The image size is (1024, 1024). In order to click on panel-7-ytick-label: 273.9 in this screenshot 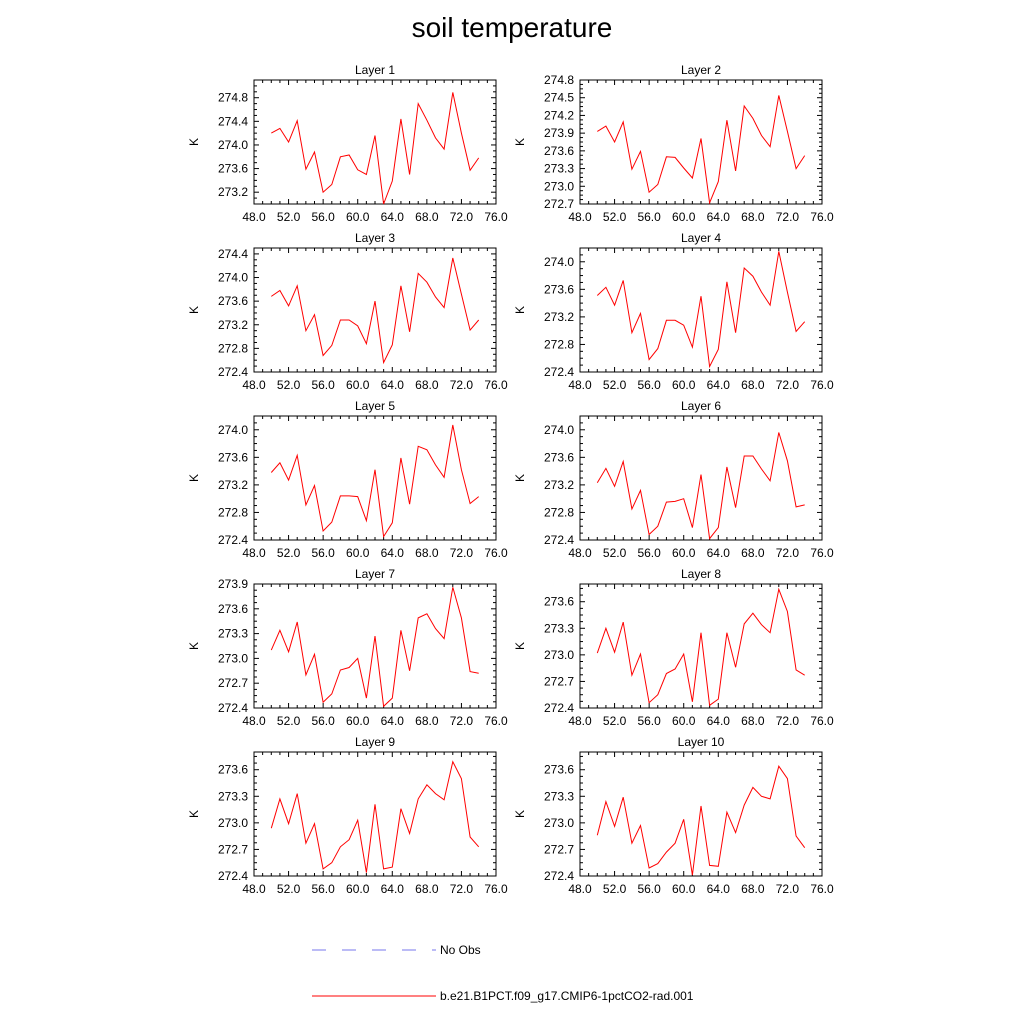, I will do `click(233, 584)`.